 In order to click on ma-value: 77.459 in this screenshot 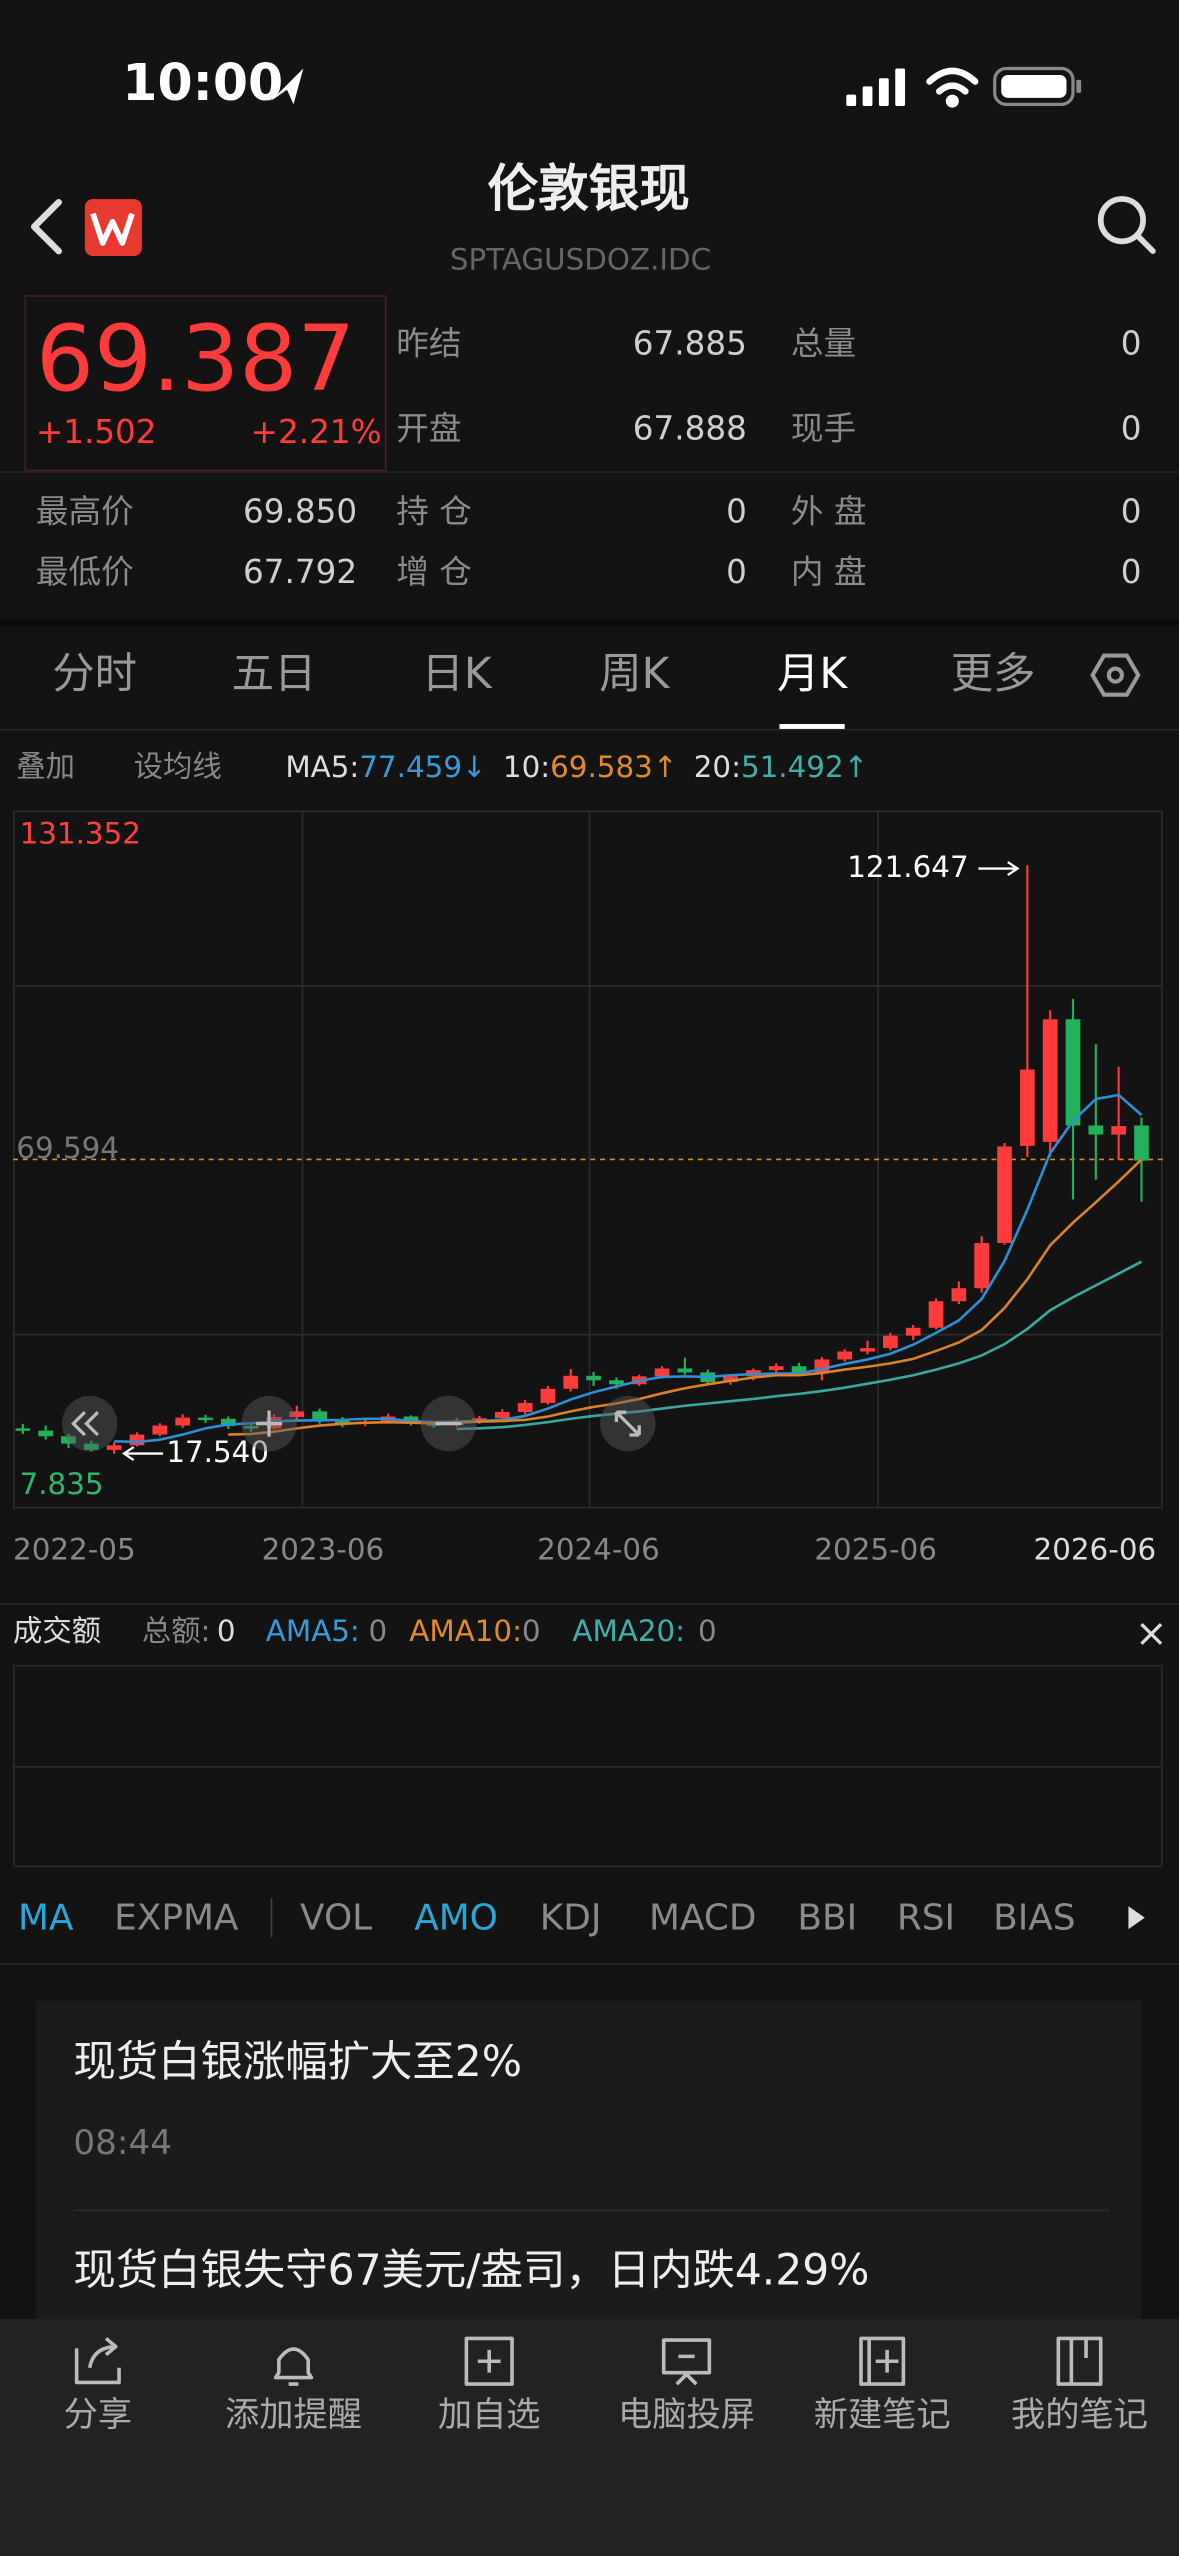, I will do `click(410, 767)`.